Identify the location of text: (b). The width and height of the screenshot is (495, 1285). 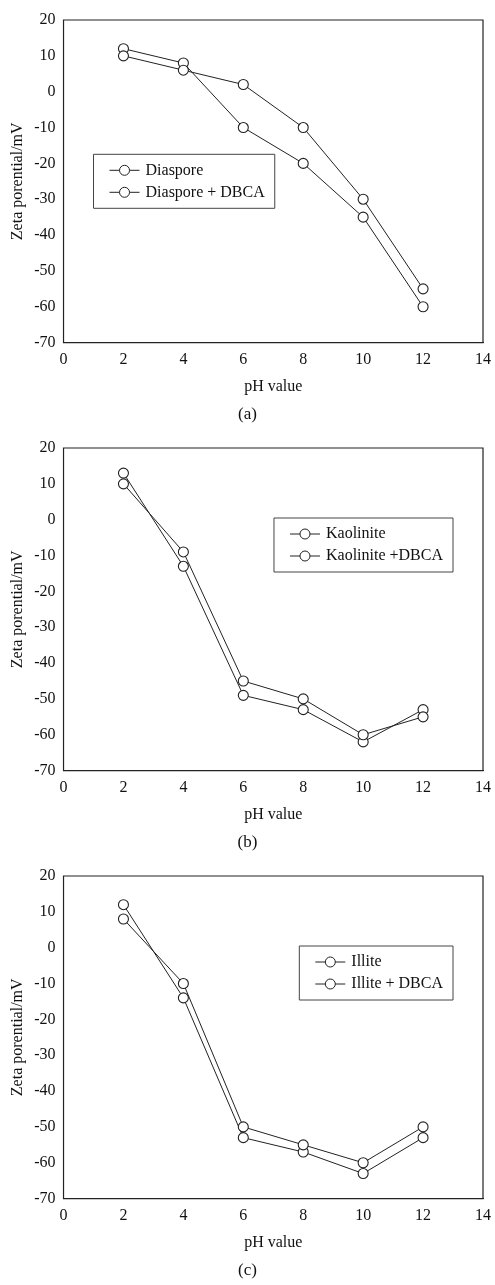
(247, 842).